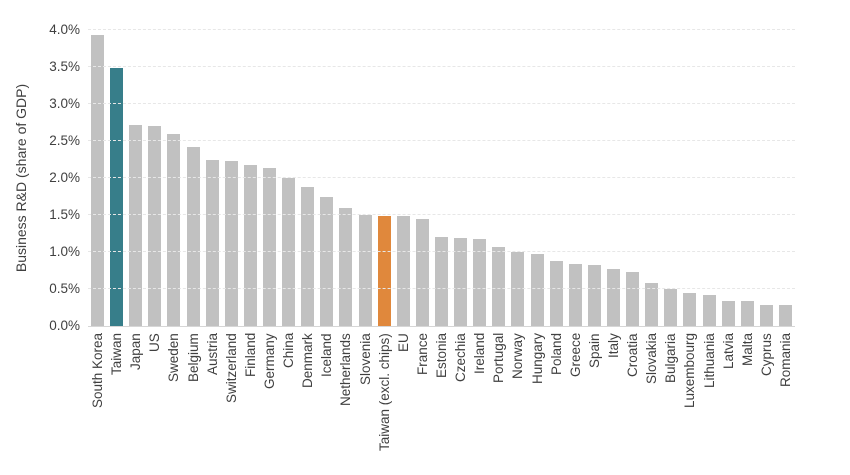 This screenshot has height=475, width=850. Describe the element at coordinates (174, 357) in the screenshot. I see `x-axis-label: Sweden` at that location.